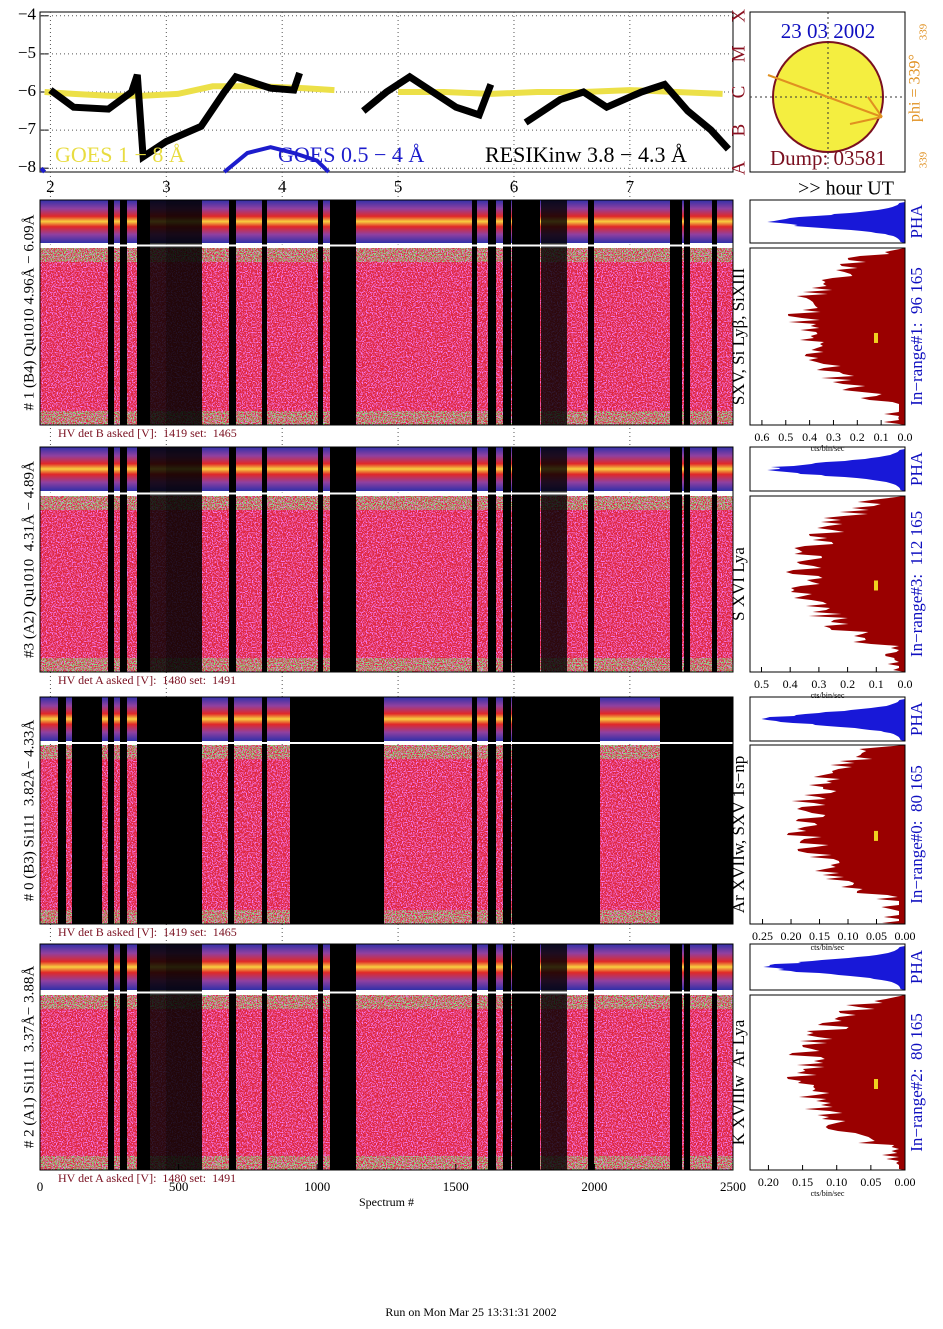  Describe the element at coordinates (905, 684) in the screenshot. I see `hist-tick-label: 0.0` at that location.